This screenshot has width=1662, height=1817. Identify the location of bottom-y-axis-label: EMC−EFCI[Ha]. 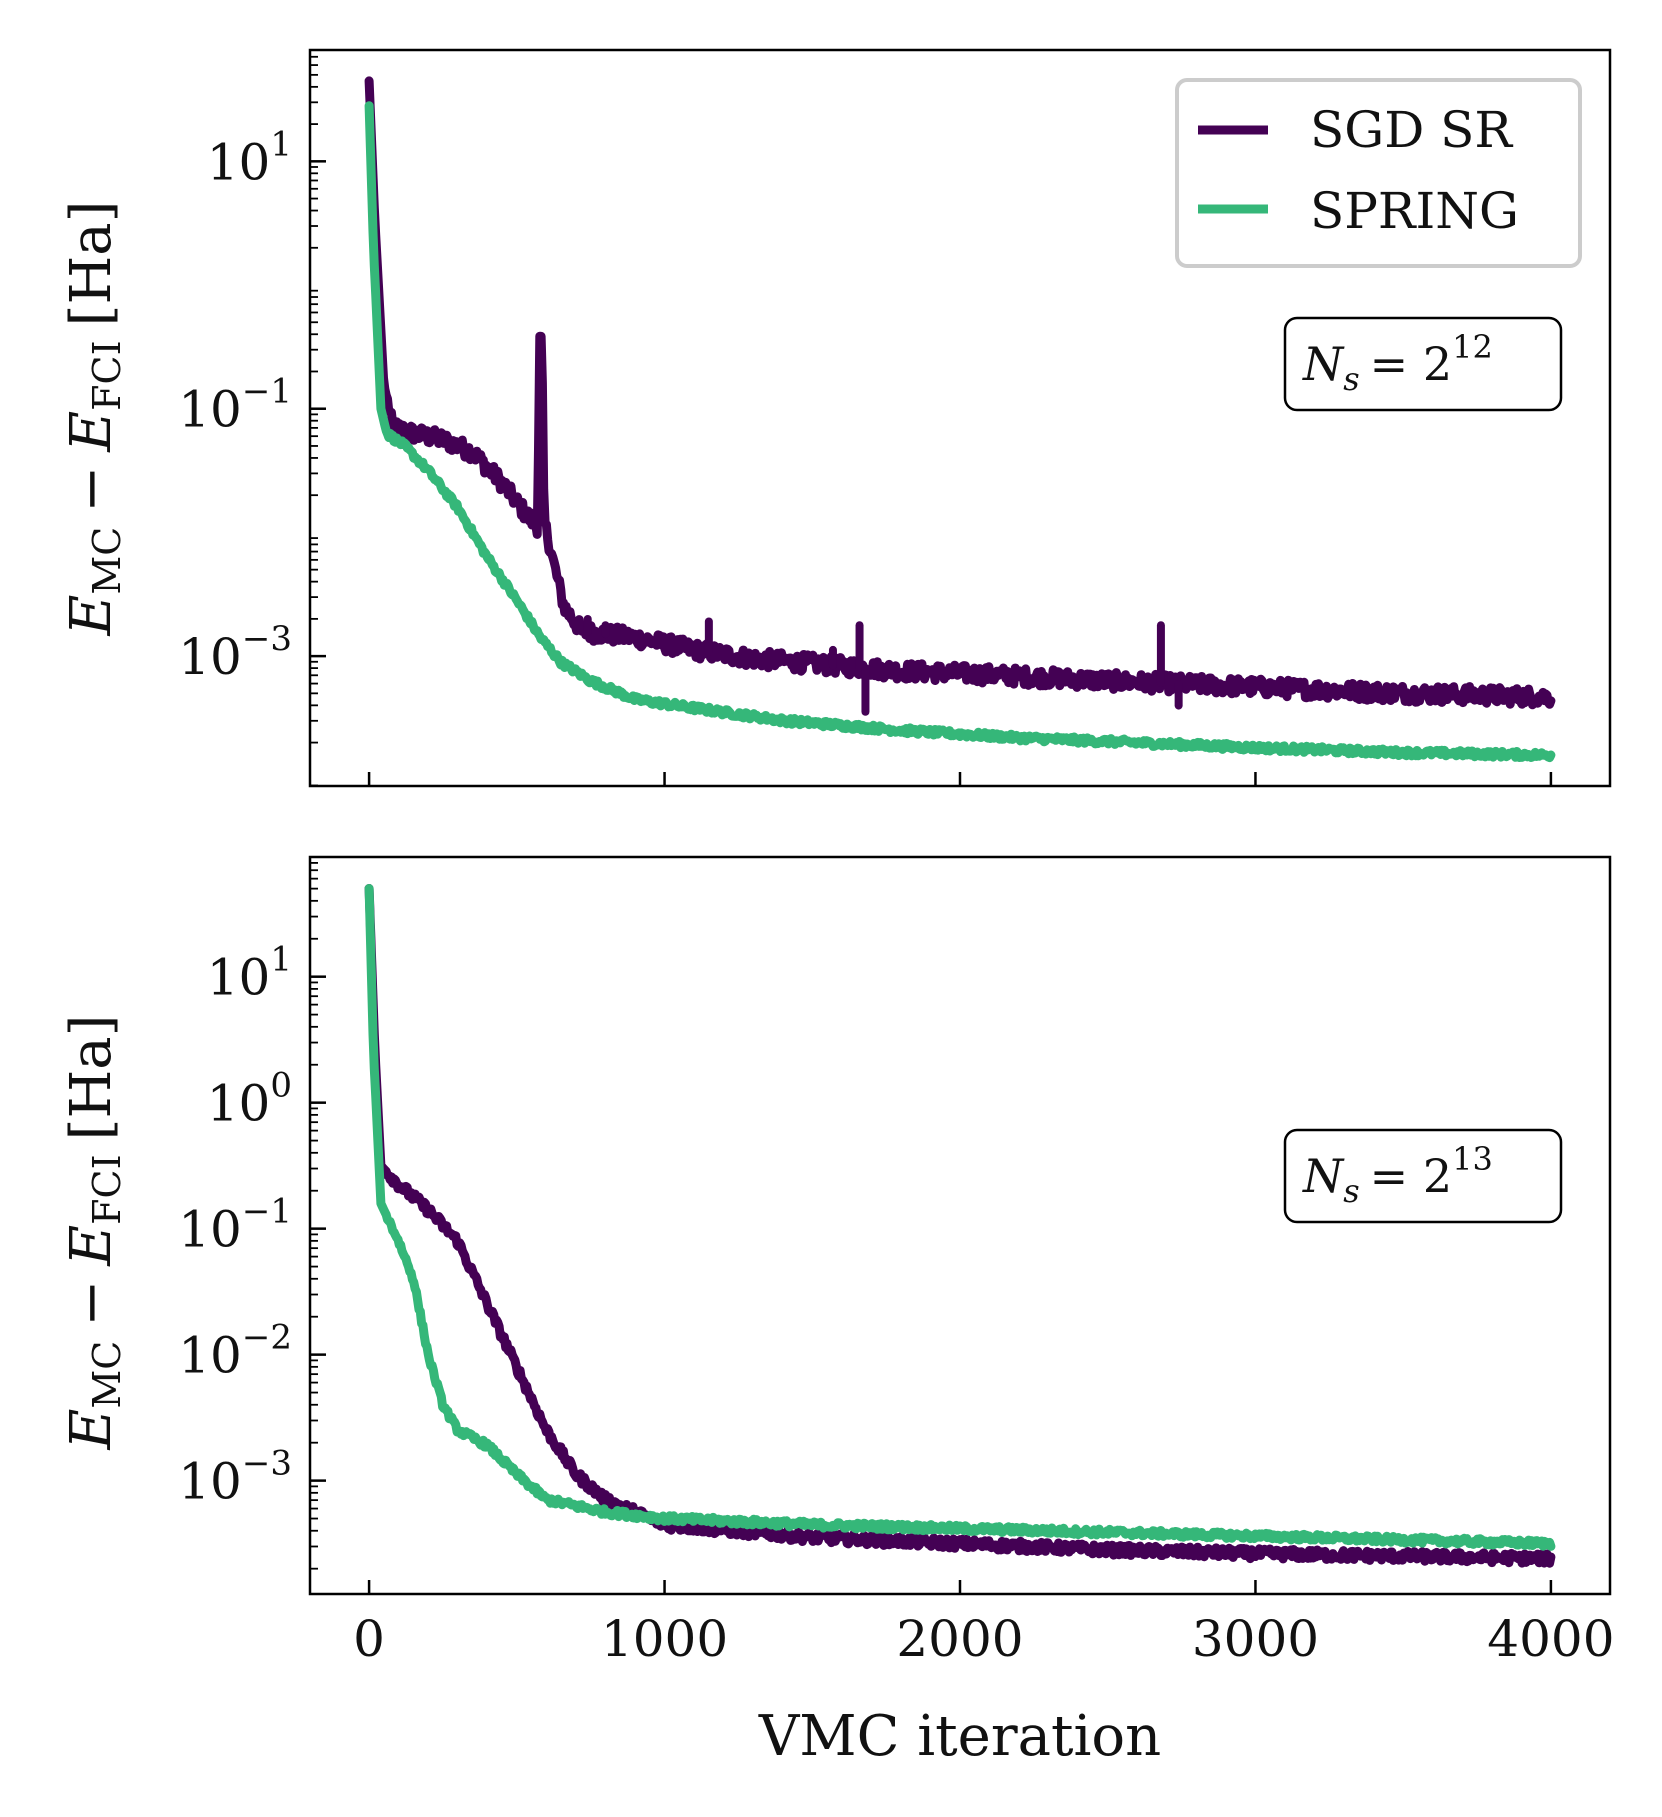
(94, 1232).